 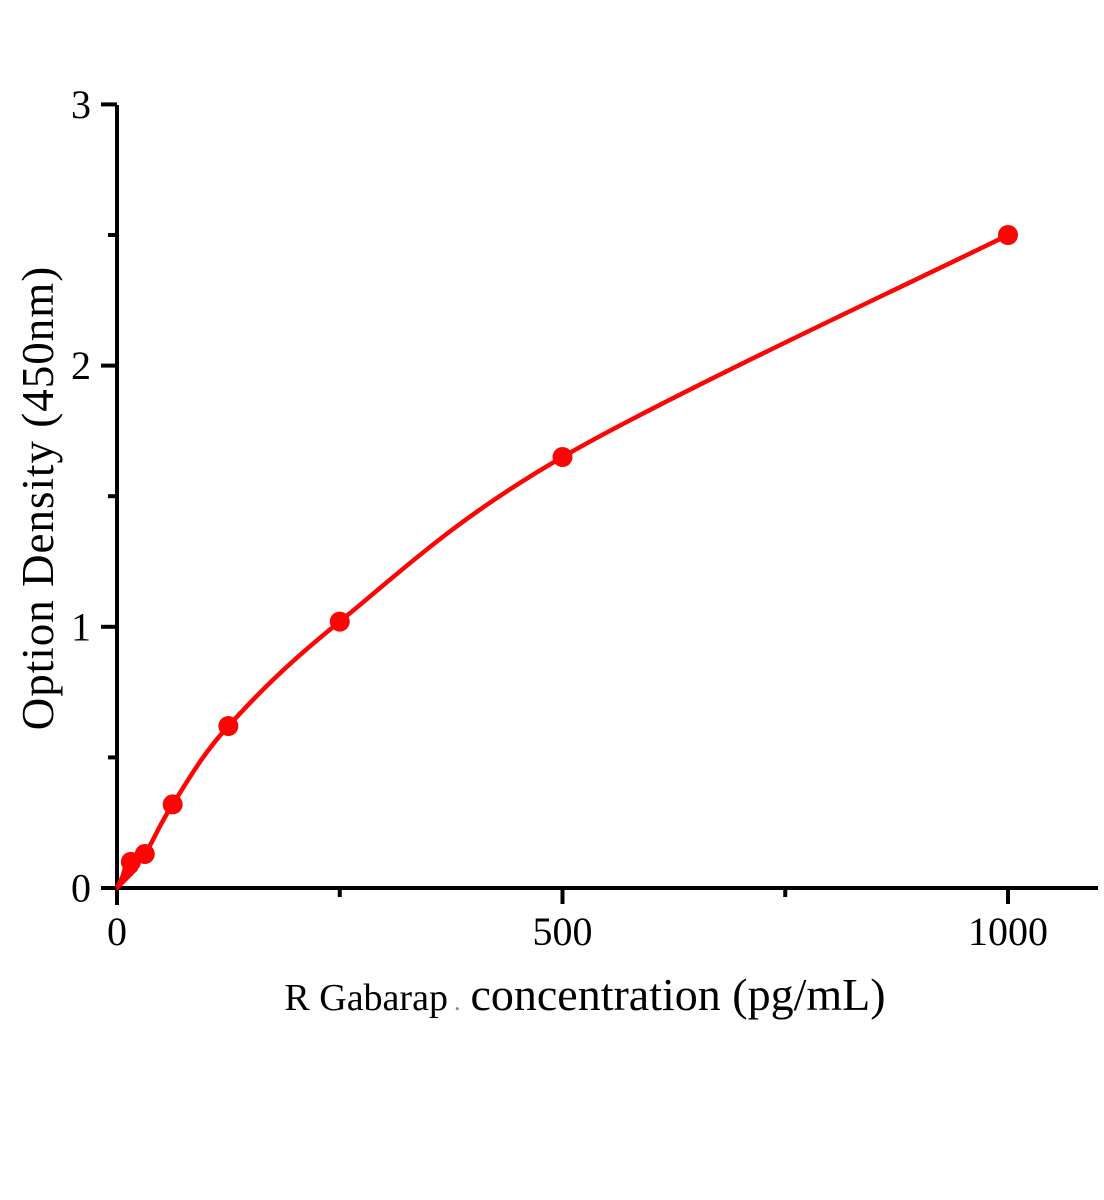 What do you see at coordinates (678, 994) in the screenshot?
I see `x-axis-label-quantity: concentration (pg/mL)` at bounding box center [678, 994].